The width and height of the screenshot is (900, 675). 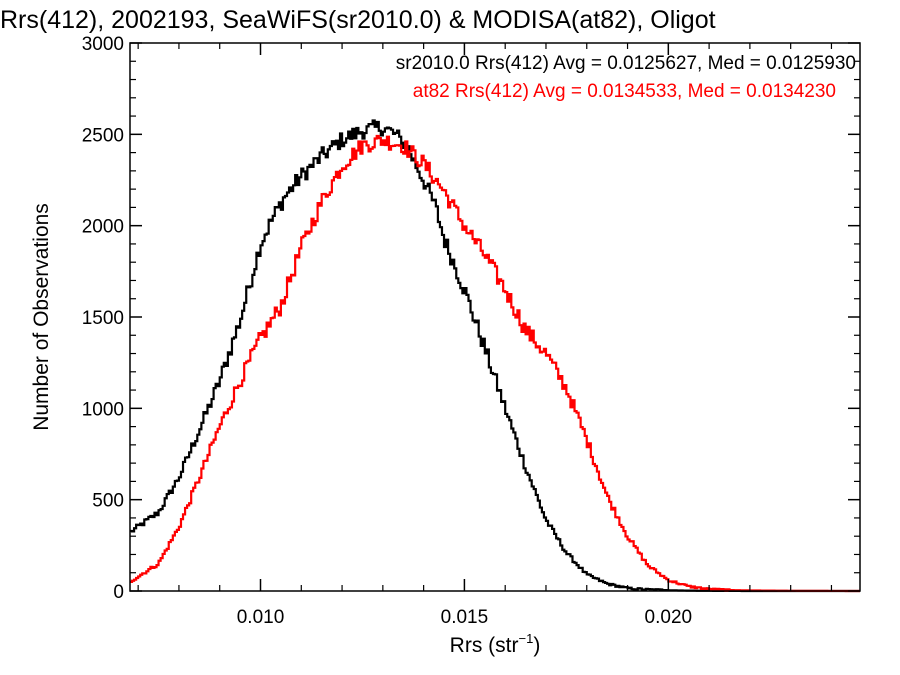 I want to click on x-tick-label: 0.010, so click(x=261, y=617).